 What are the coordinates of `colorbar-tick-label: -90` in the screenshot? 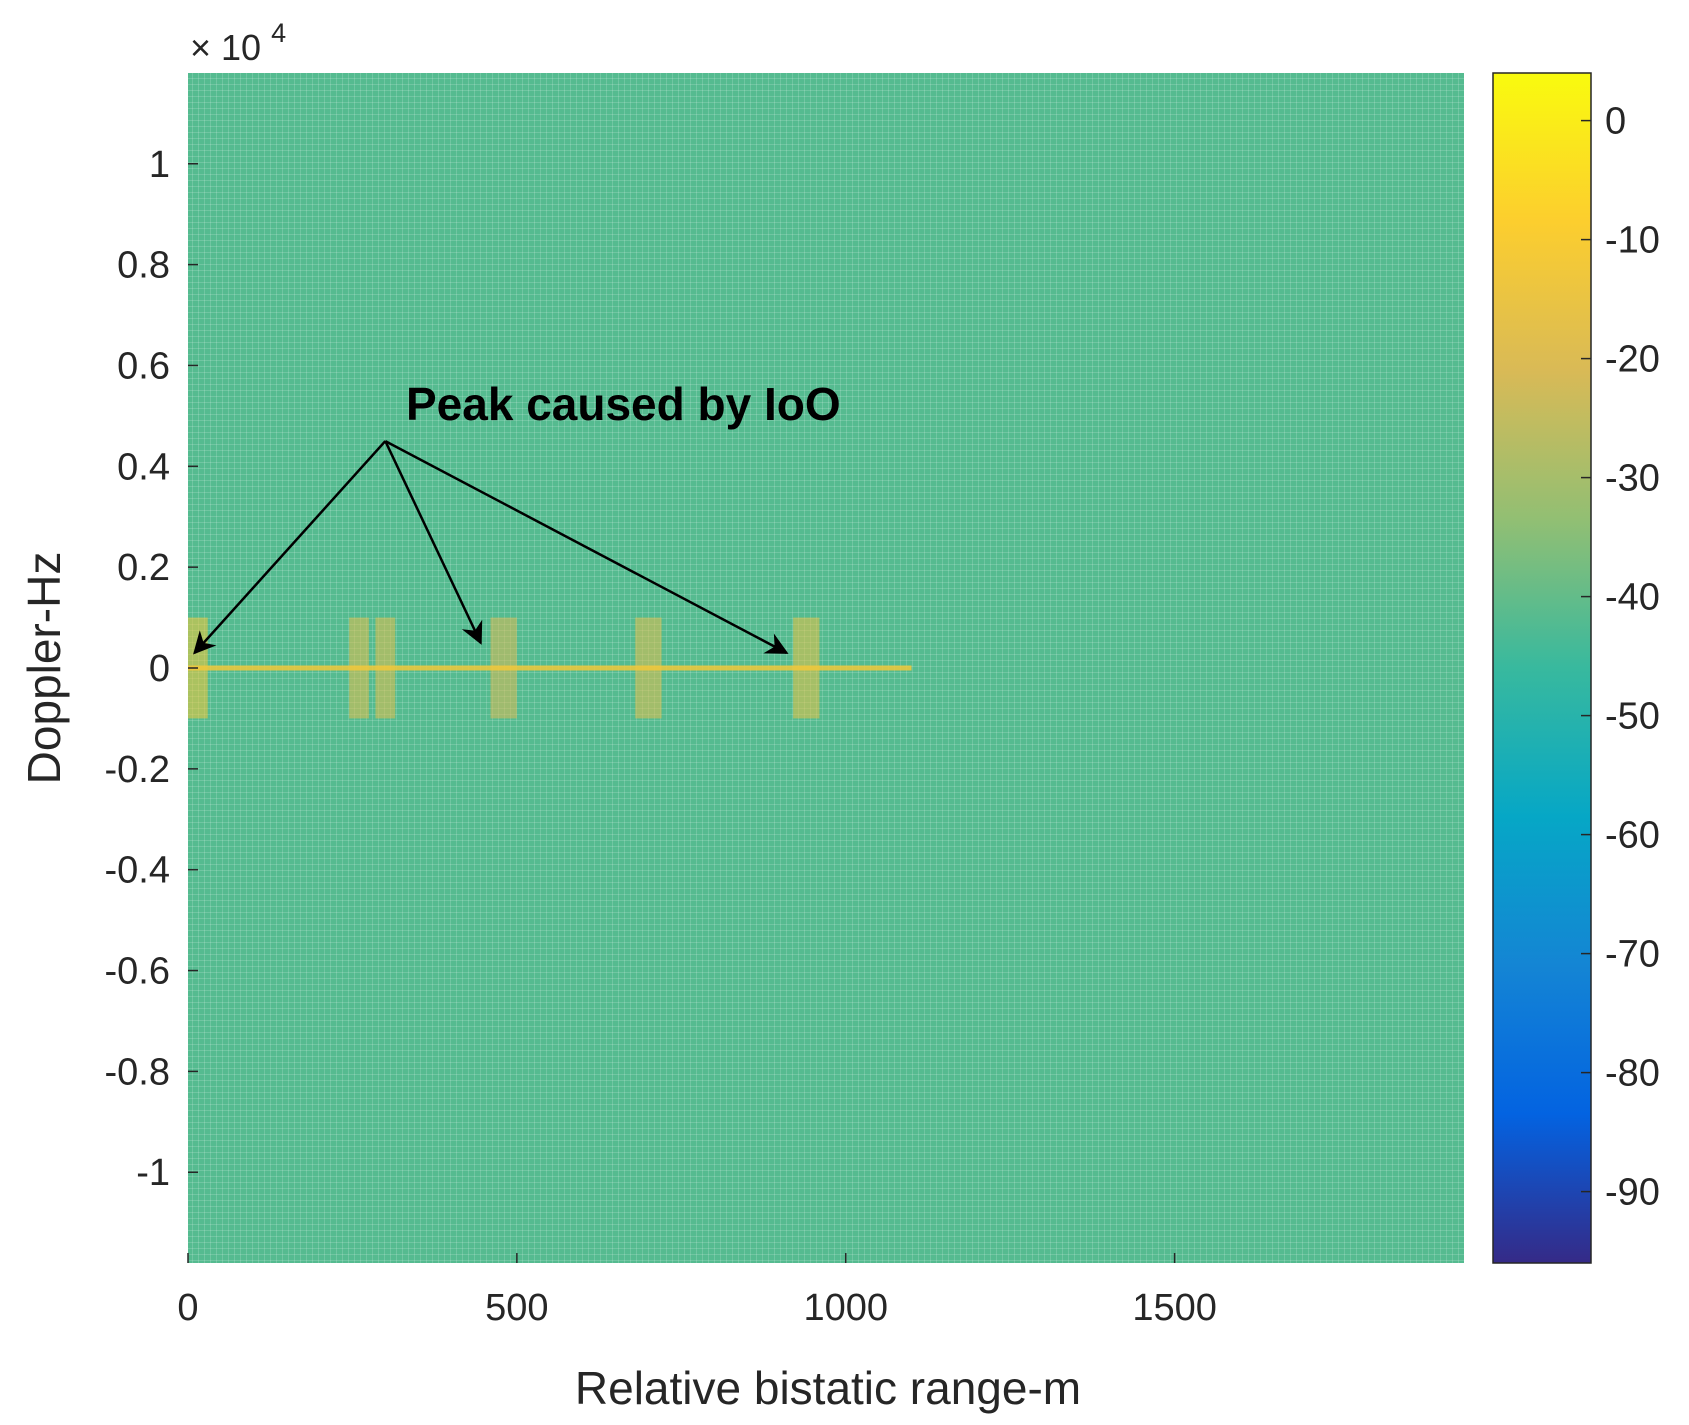 It's located at (1632, 1193).